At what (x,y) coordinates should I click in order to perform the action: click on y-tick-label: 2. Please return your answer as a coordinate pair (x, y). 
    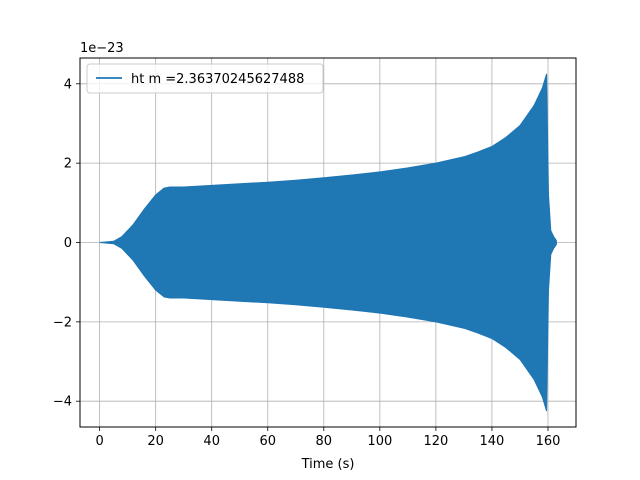
    Looking at the image, I should click on (68, 164).